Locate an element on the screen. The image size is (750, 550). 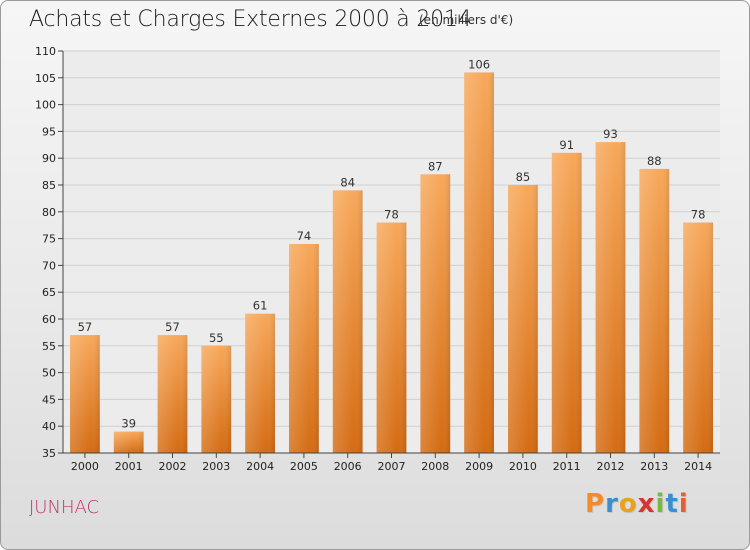
bar-shade-2000 is located at coordinates (85, 394).